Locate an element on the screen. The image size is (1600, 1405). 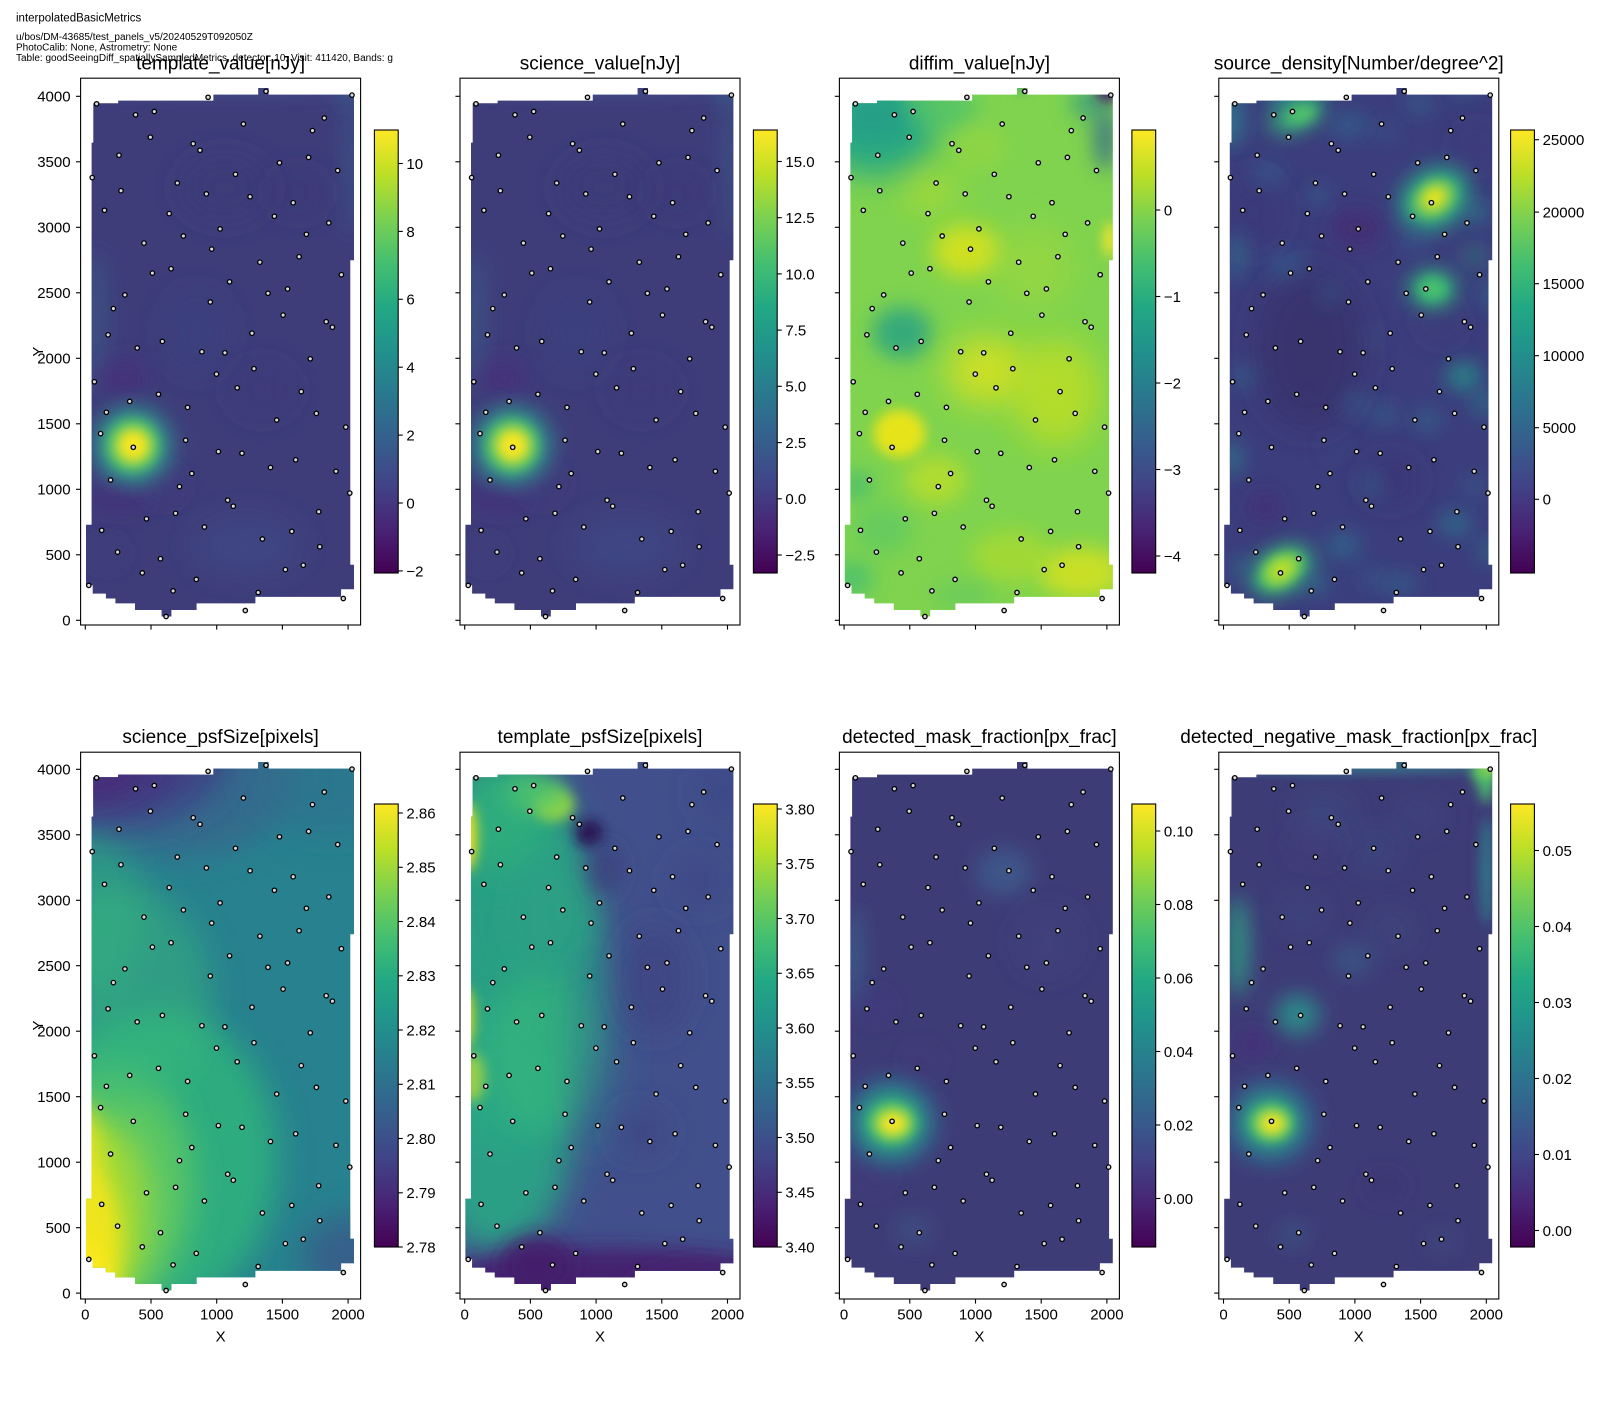
svg-text: 3.50 is located at coordinates (799, 1138).